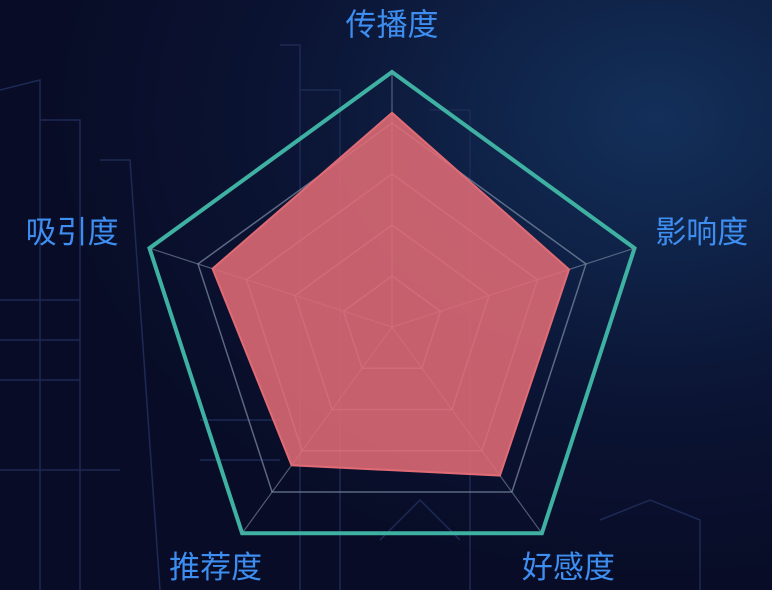 The height and width of the screenshot is (590, 772). What do you see at coordinates (72, 233) in the screenshot?
I see `category-label: 吸引度` at bounding box center [72, 233].